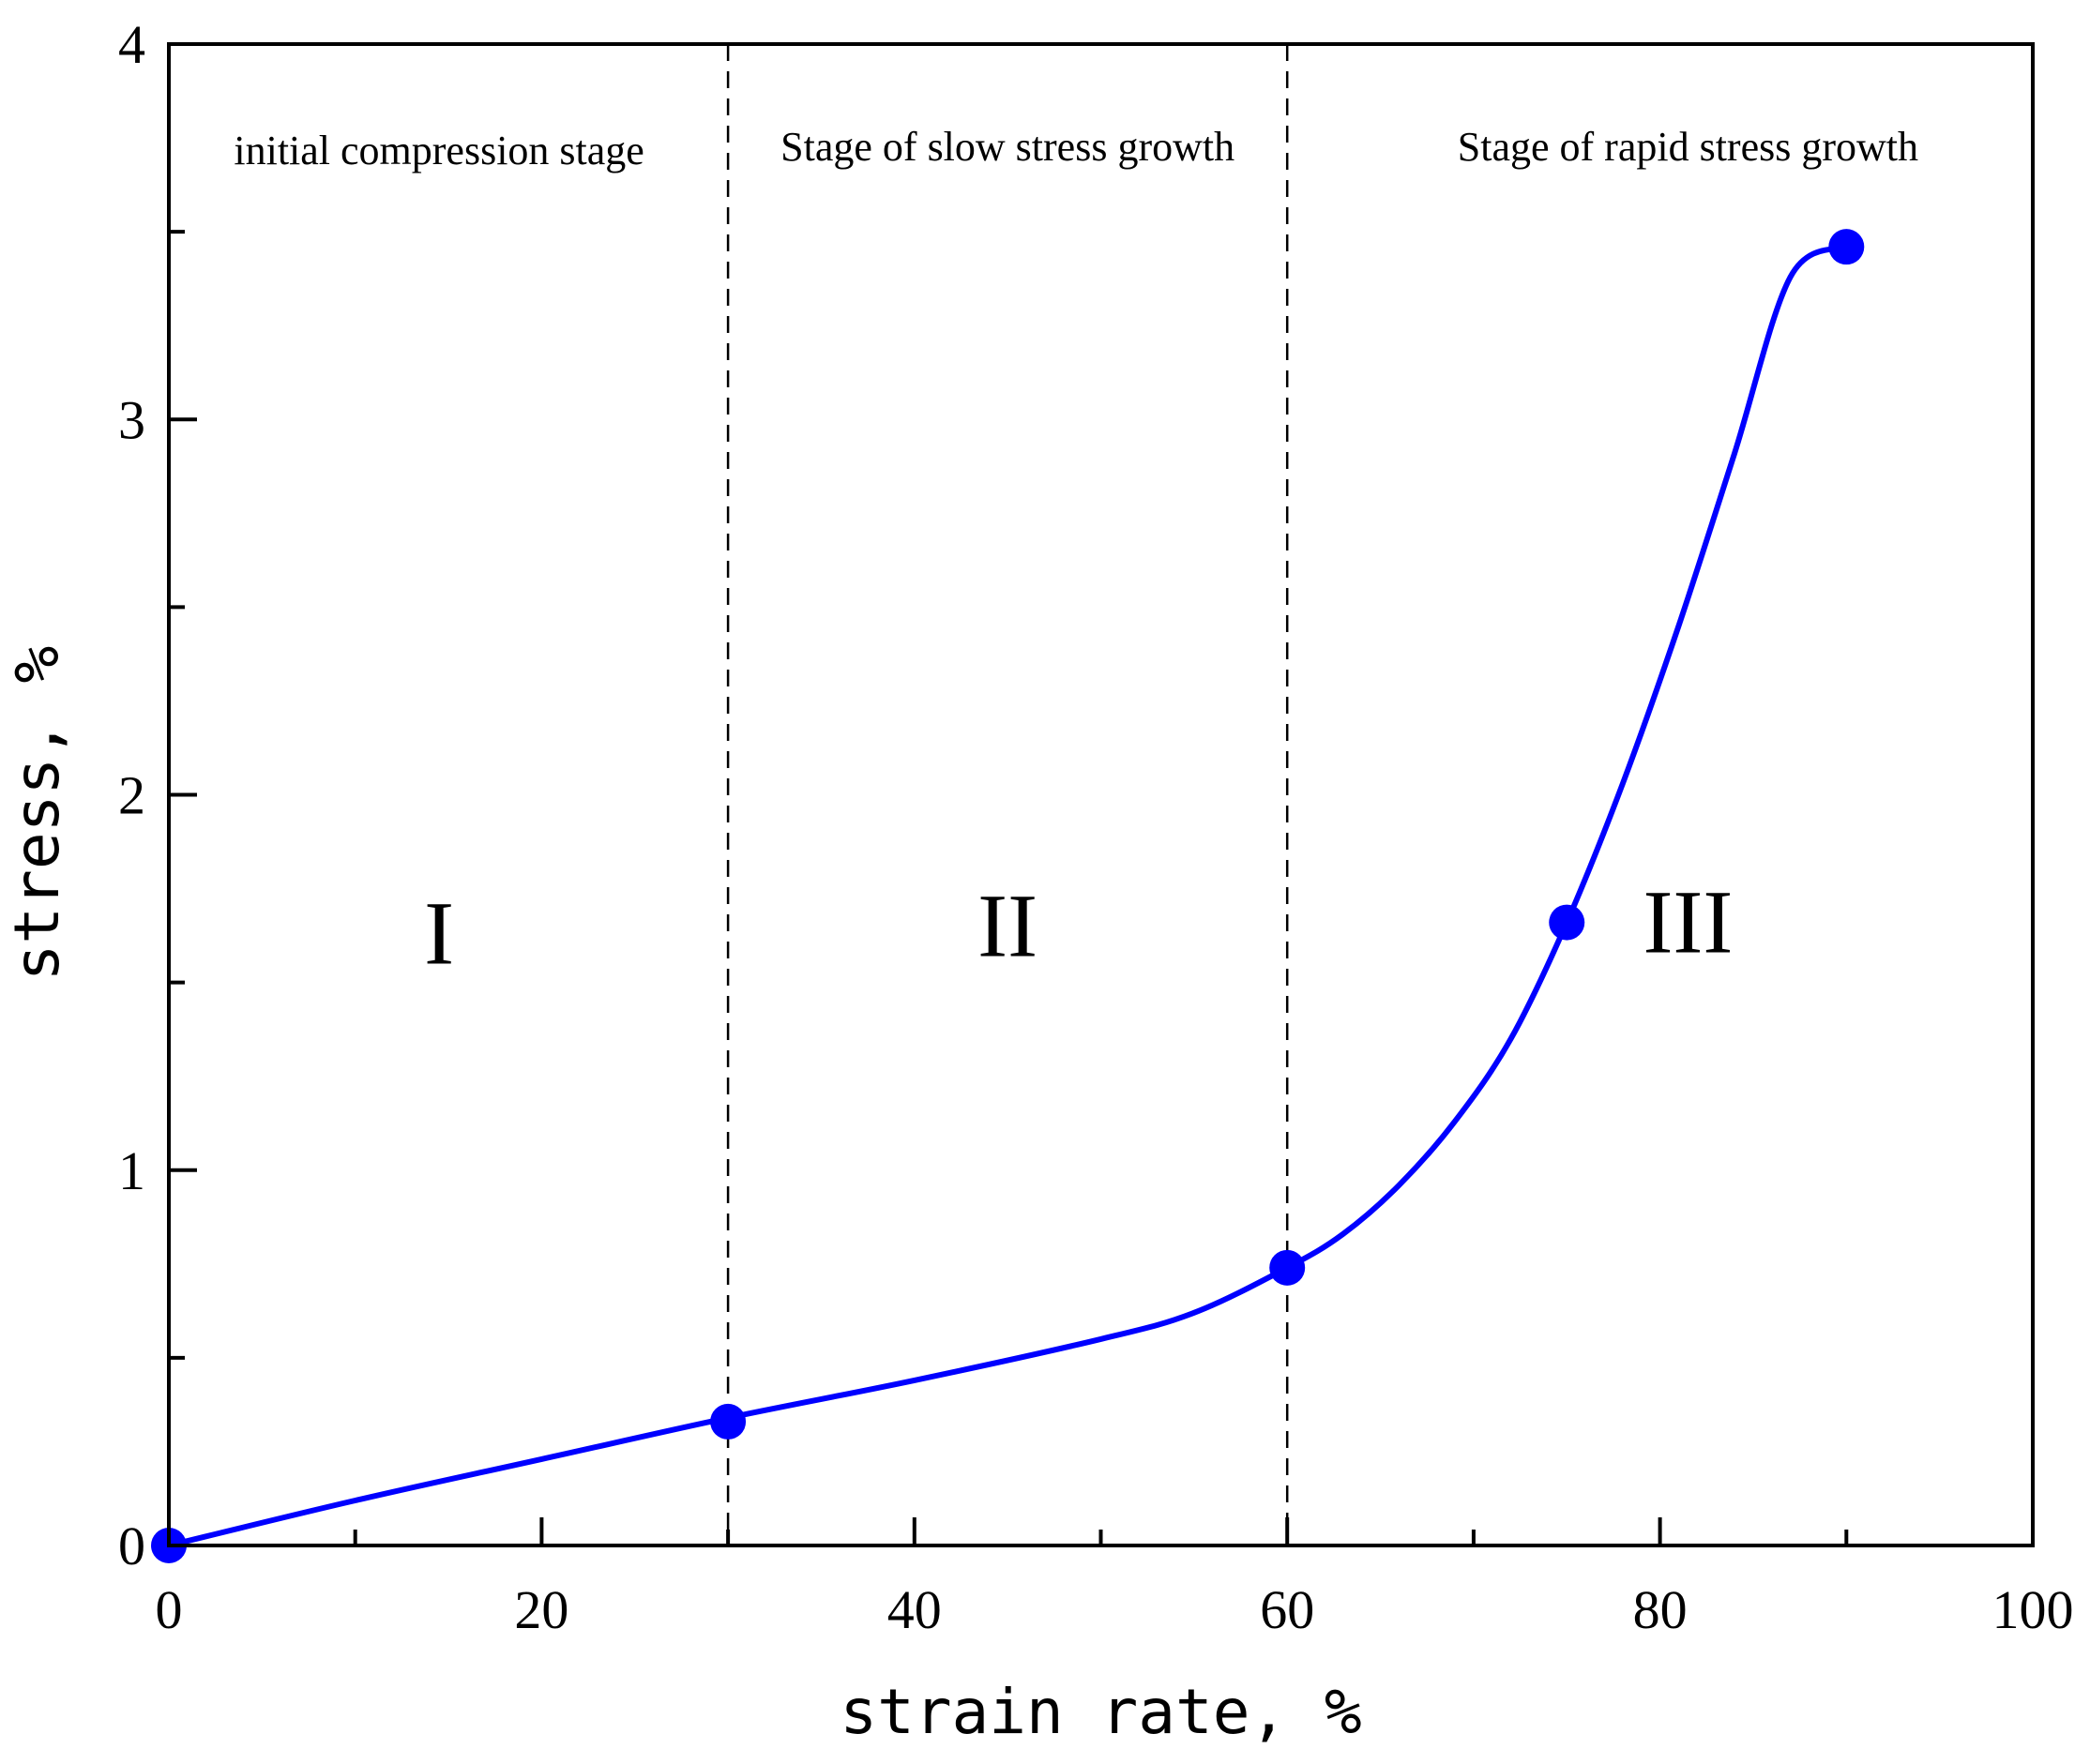 The width and height of the screenshot is (2090, 1764). What do you see at coordinates (1660, 1609) in the screenshot?
I see `x-tick-label: 80` at bounding box center [1660, 1609].